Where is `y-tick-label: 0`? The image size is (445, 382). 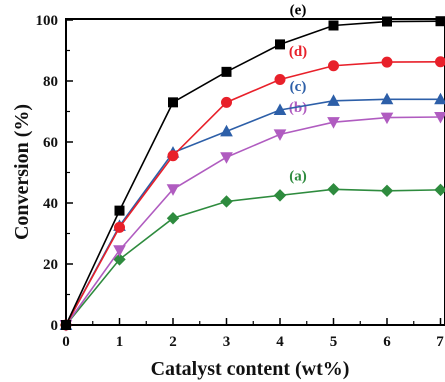
y-tick-label: 0 is located at coordinates (55, 326).